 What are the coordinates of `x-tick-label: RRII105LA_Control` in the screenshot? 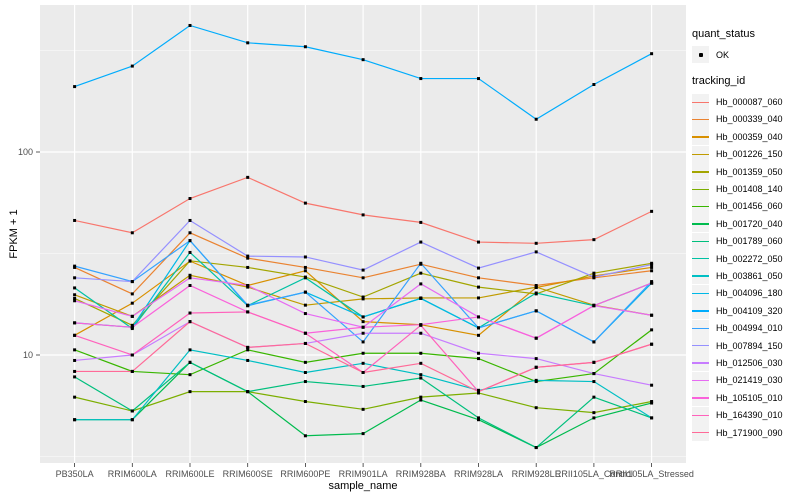 It's located at (594, 474).